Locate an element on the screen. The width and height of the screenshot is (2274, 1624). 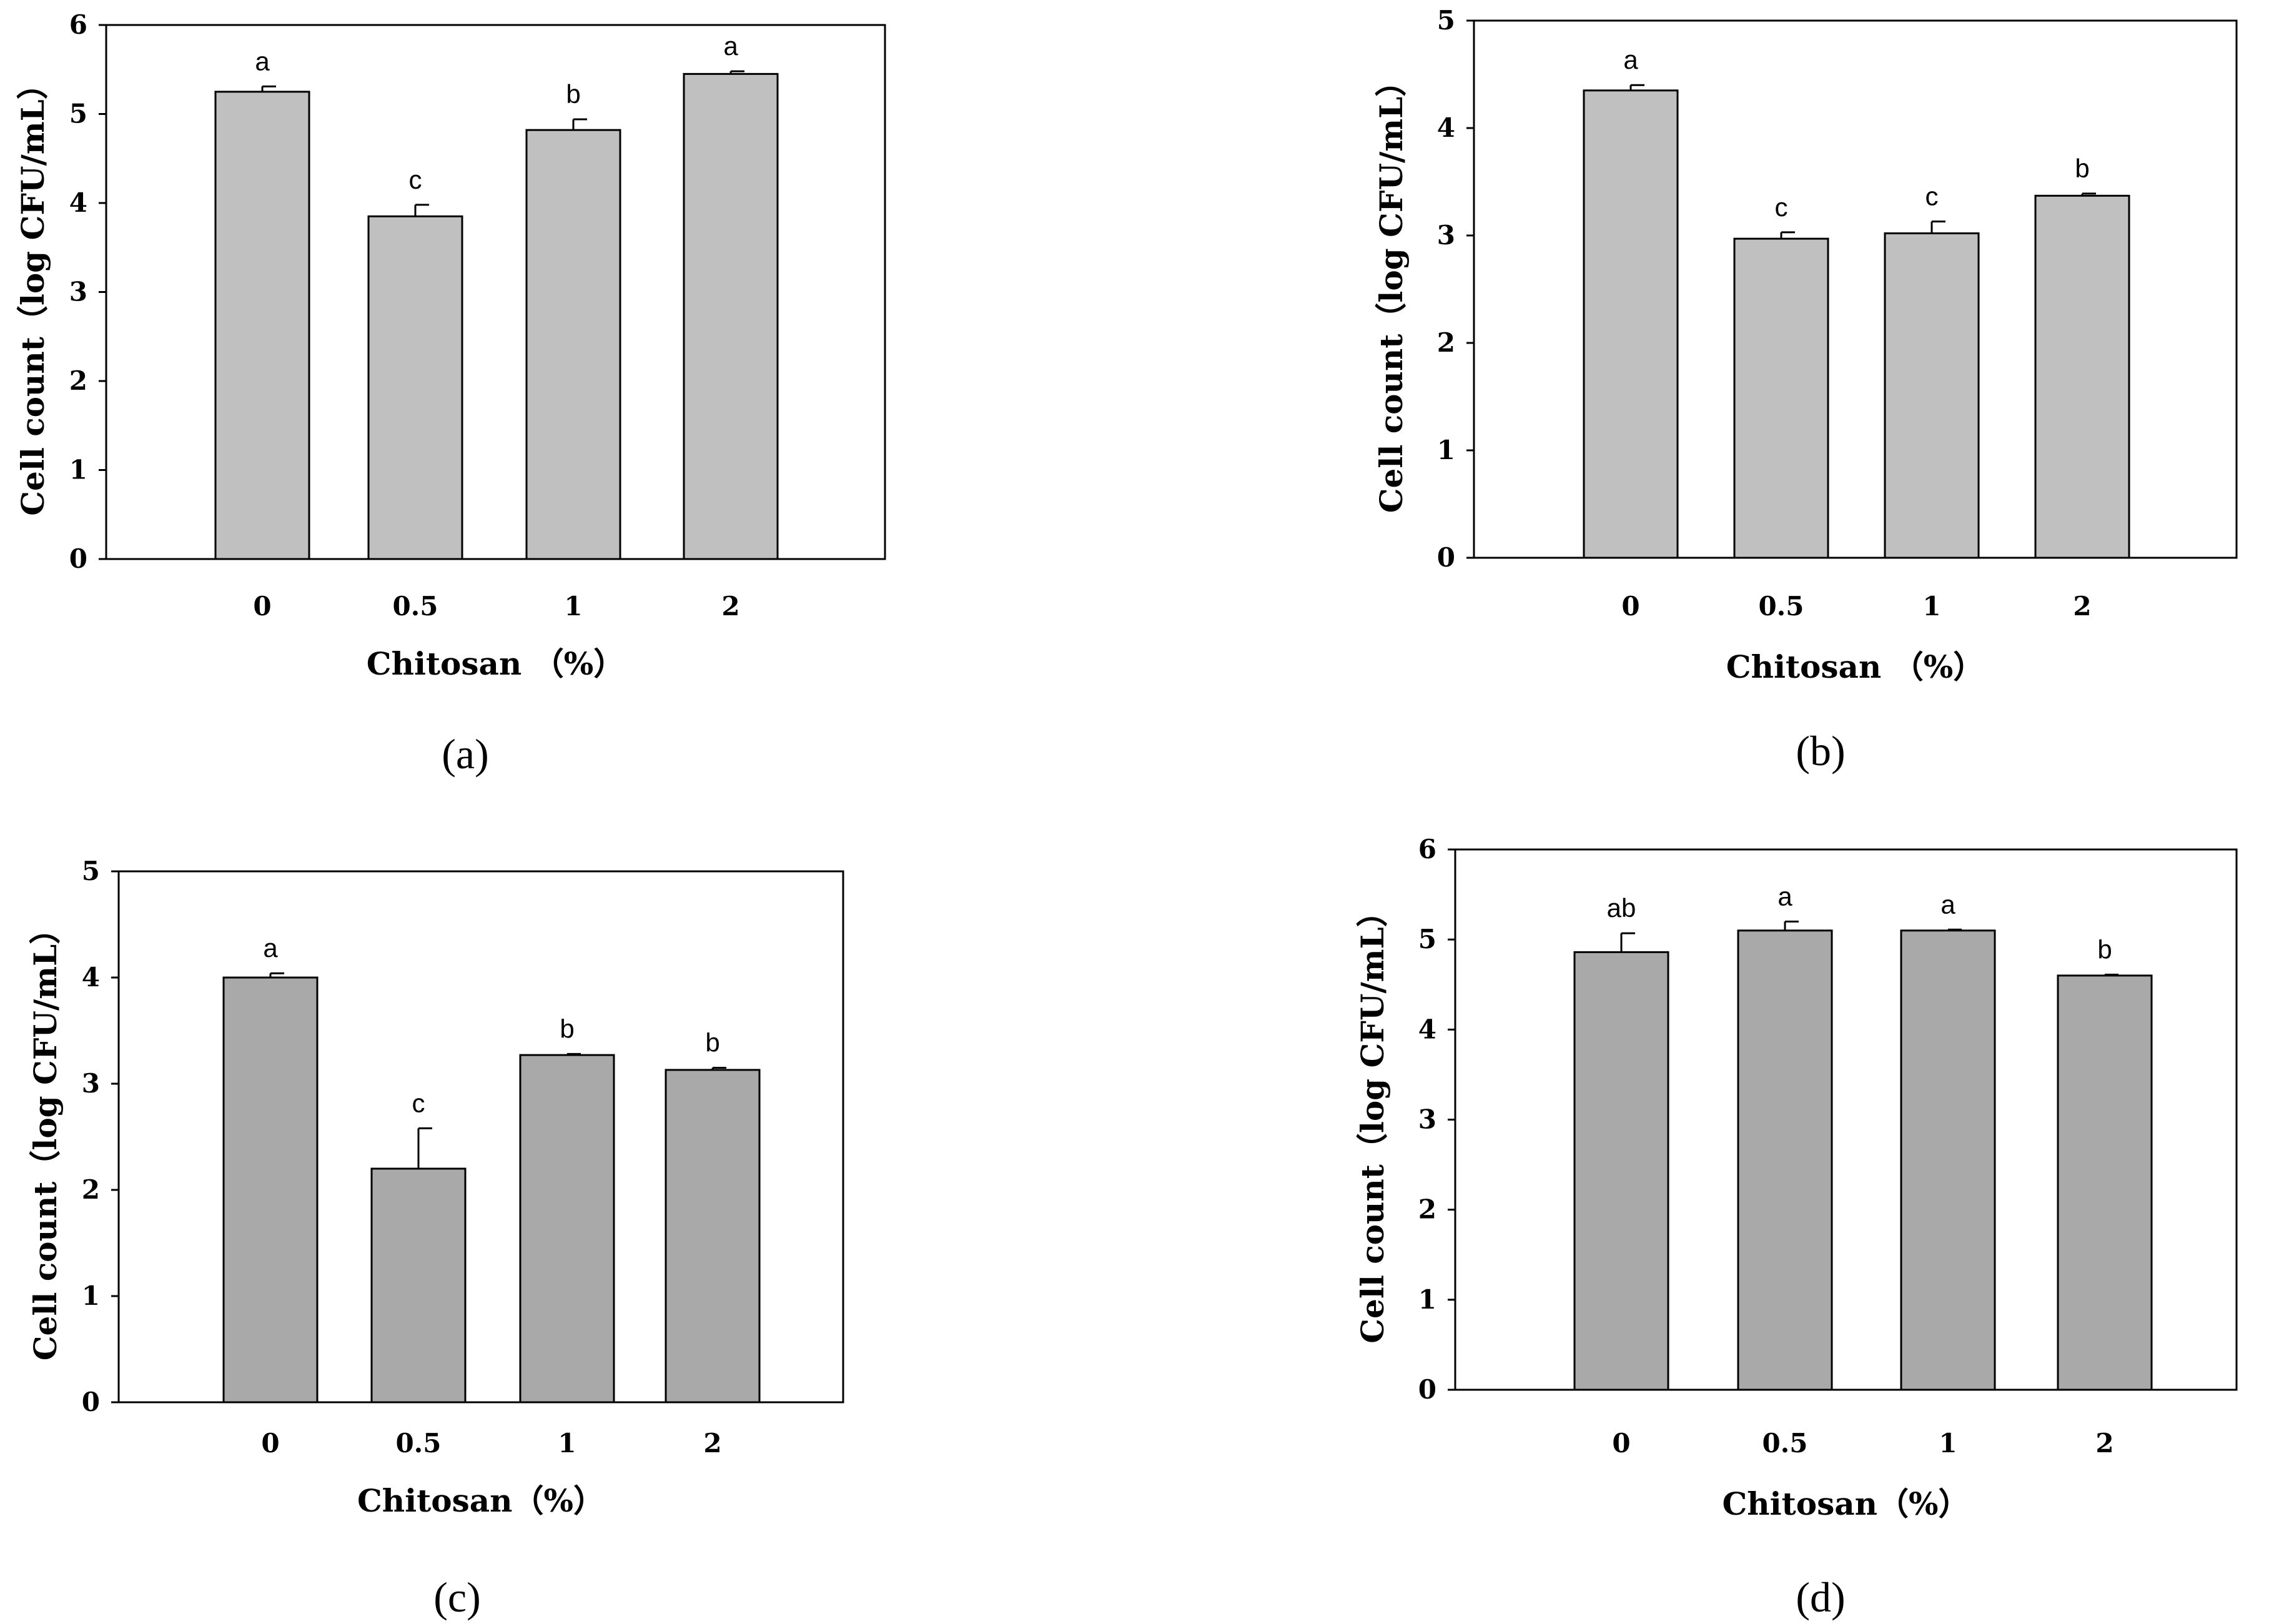
significance-letter: ab is located at coordinates (1621, 908).